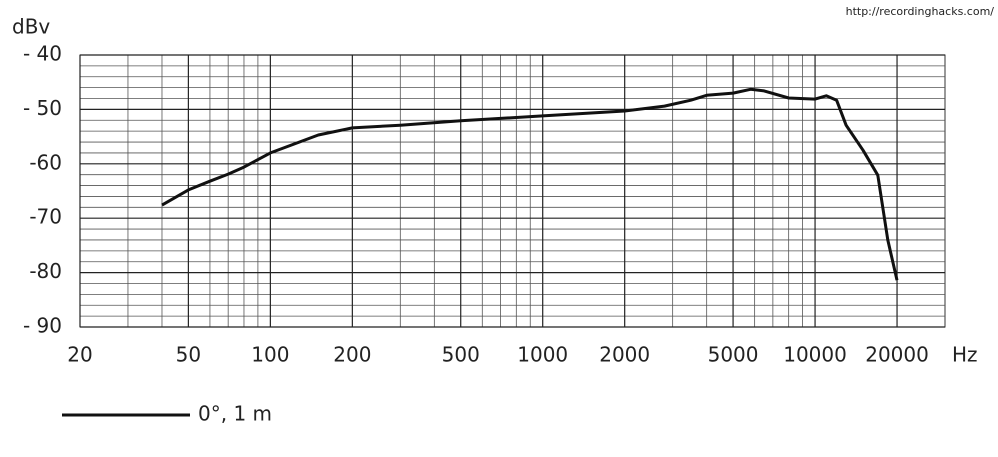  I want to click on y-tick-label: - 90, so click(42, 326).